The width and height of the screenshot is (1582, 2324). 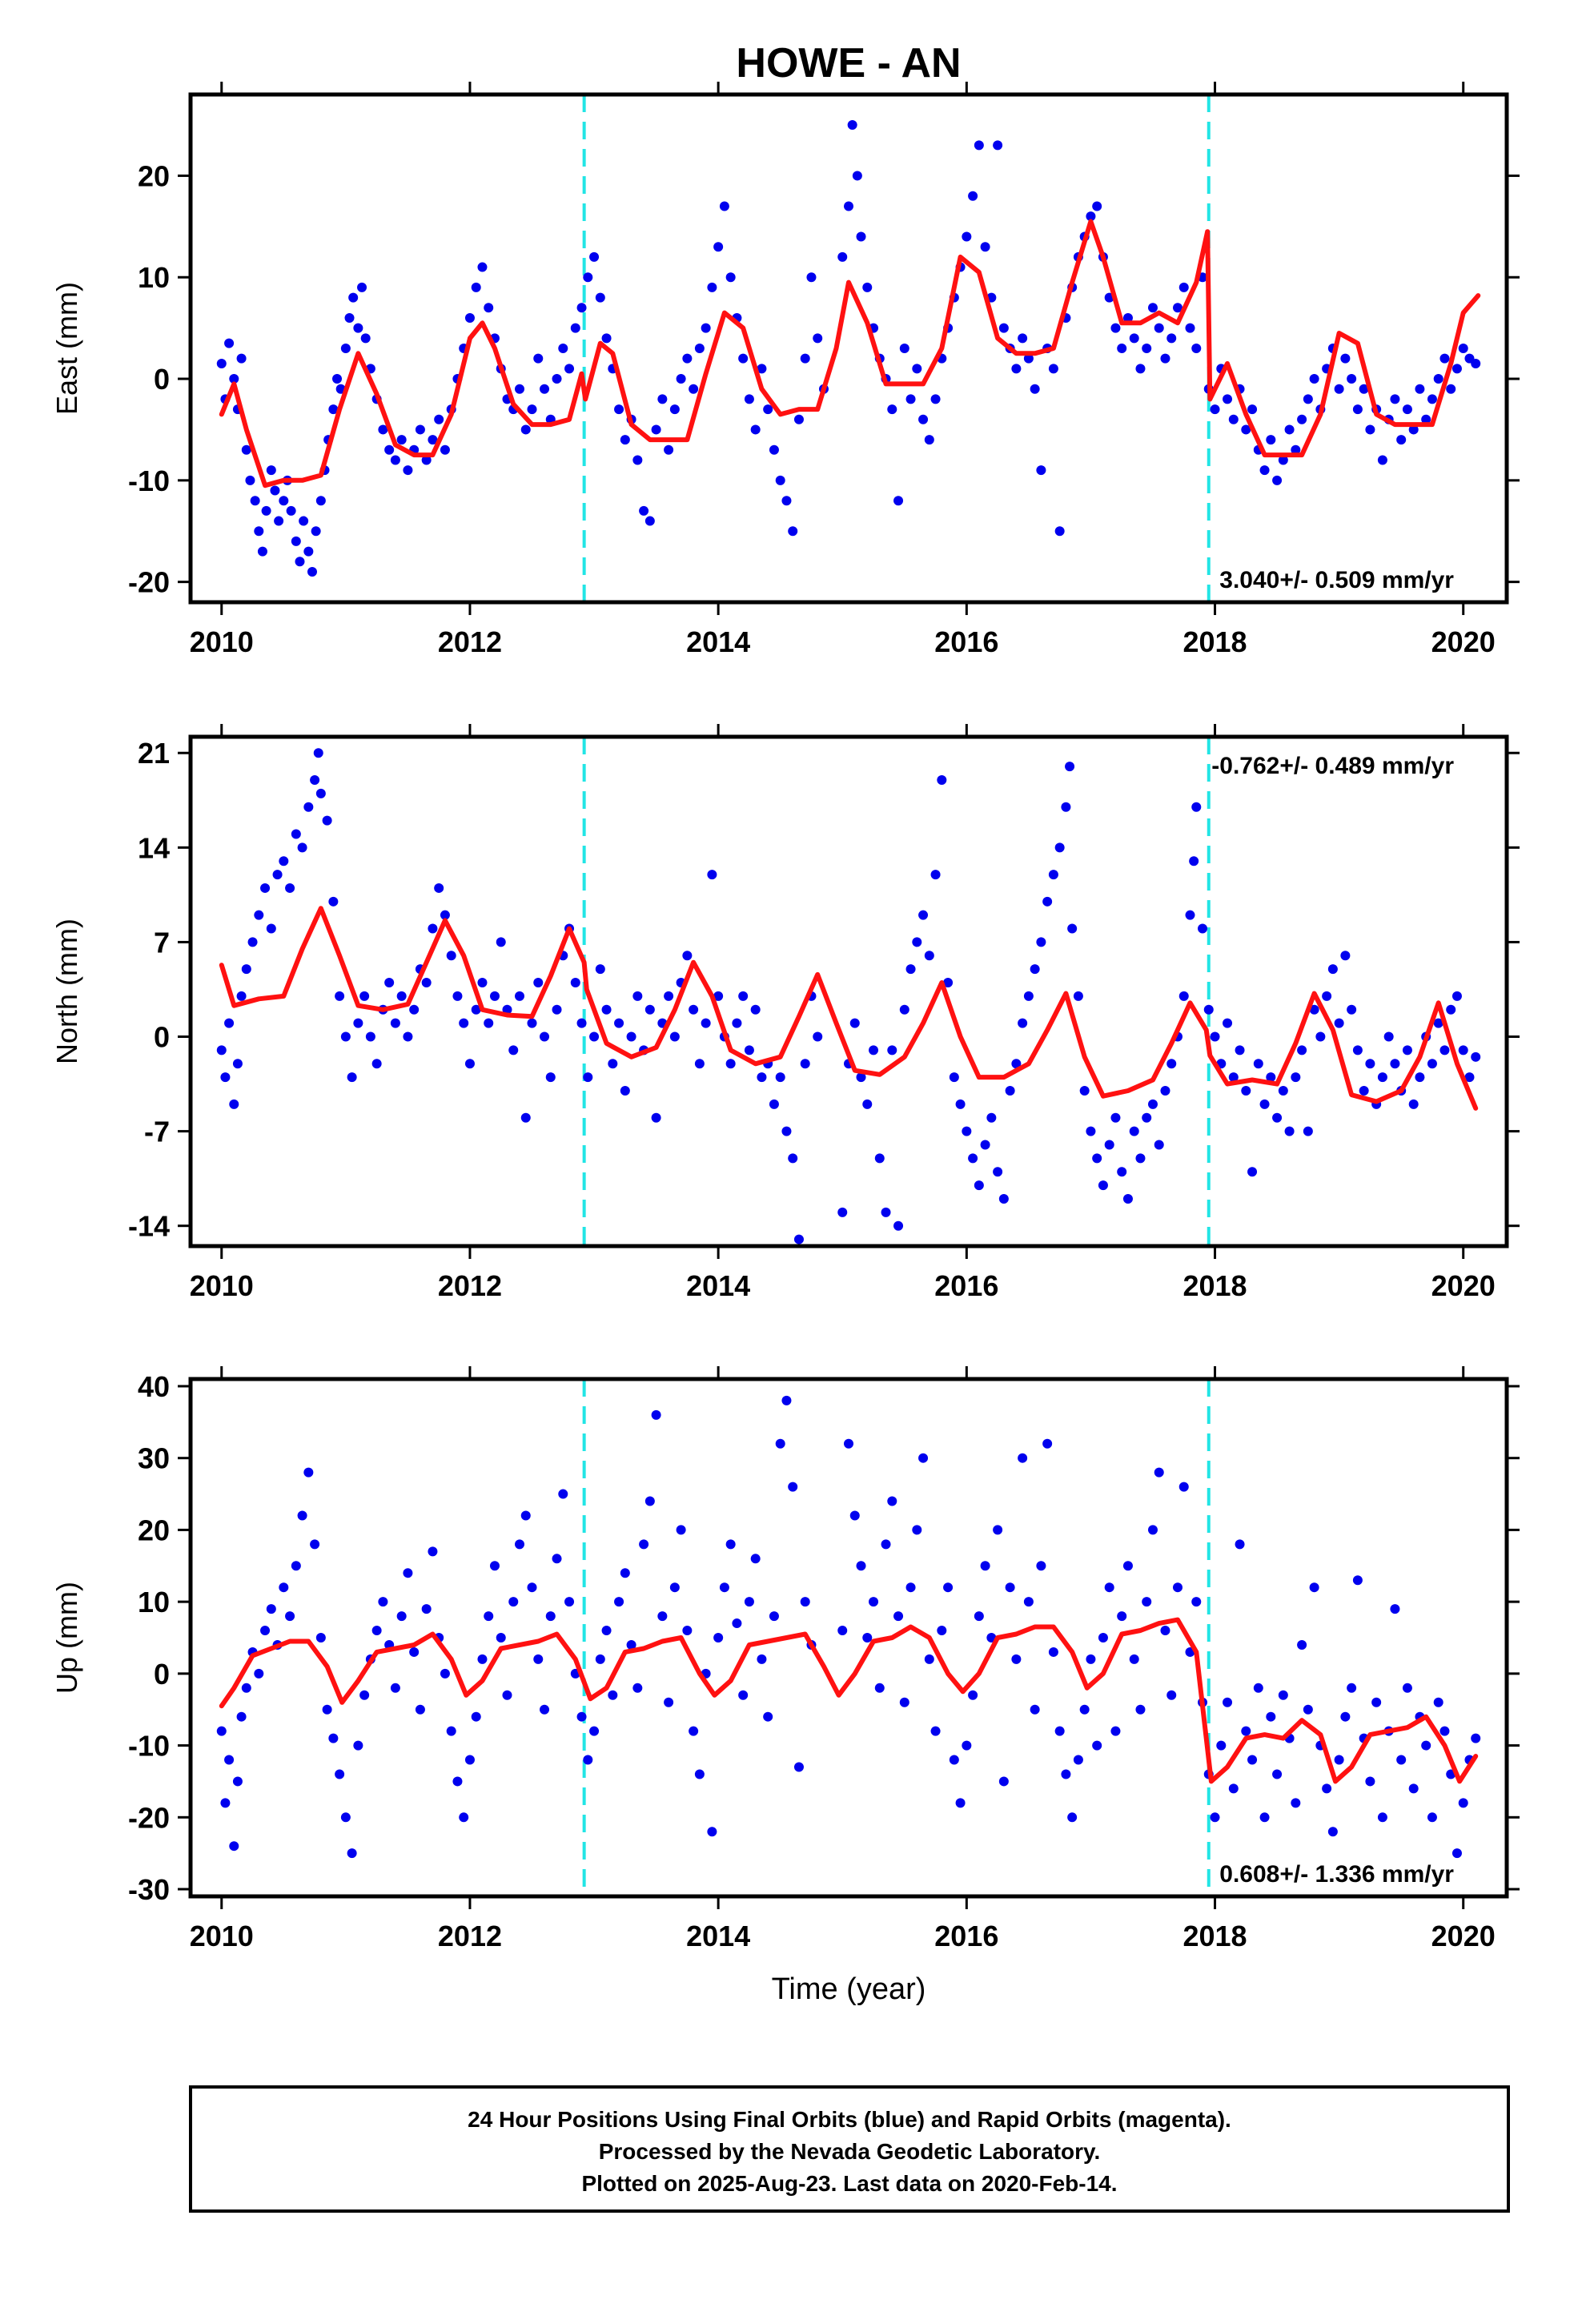 What do you see at coordinates (1336, 1875) in the screenshot?
I see `velocity-label: 0.608+/- 1.336 mm/yr` at bounding box center [1336, 1875].